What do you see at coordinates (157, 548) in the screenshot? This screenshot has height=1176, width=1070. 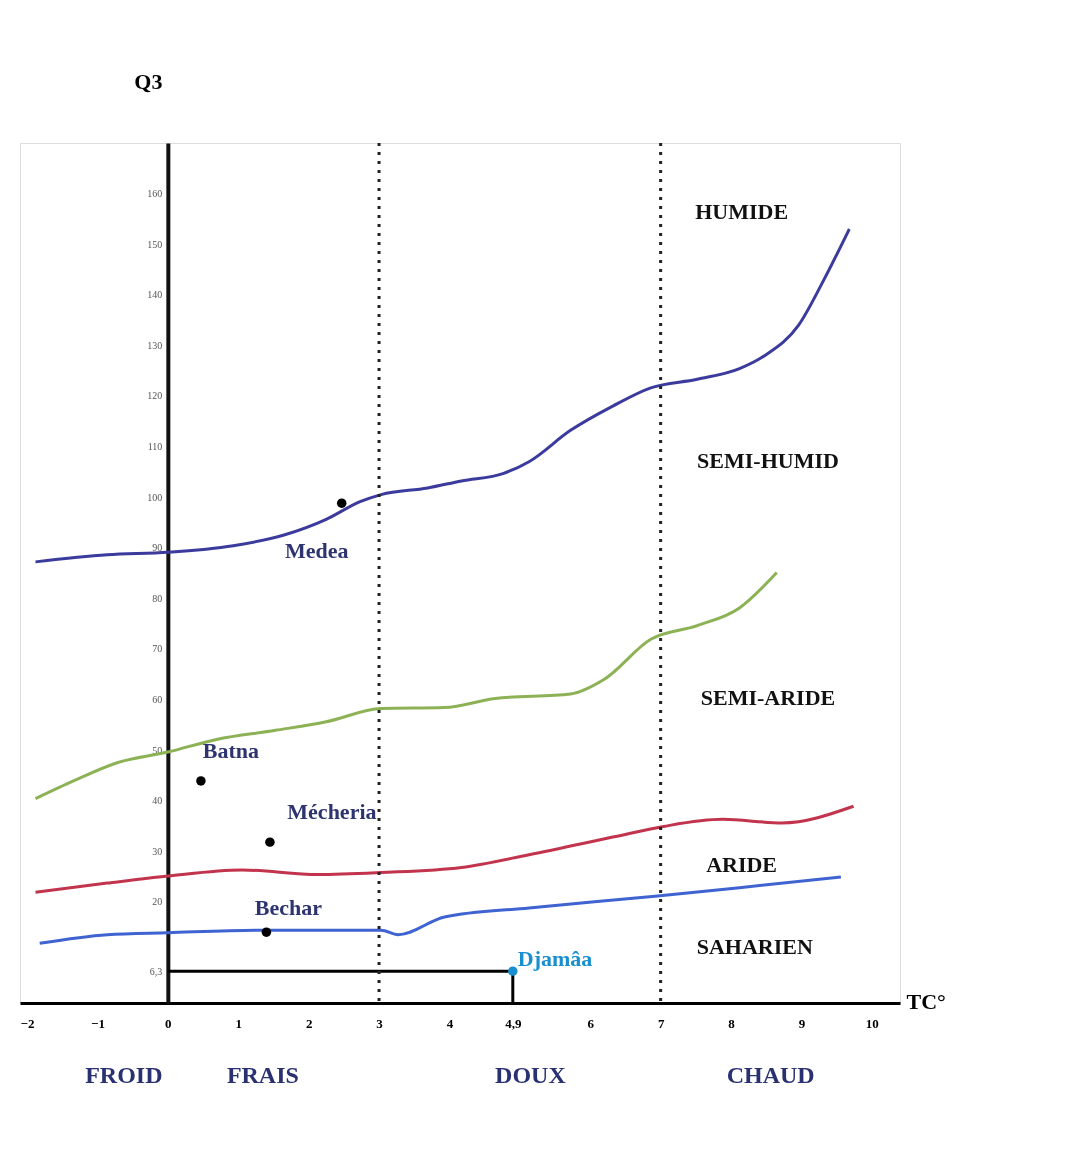 I see `y-tick-label: 90` at bounding box center [157, 548].